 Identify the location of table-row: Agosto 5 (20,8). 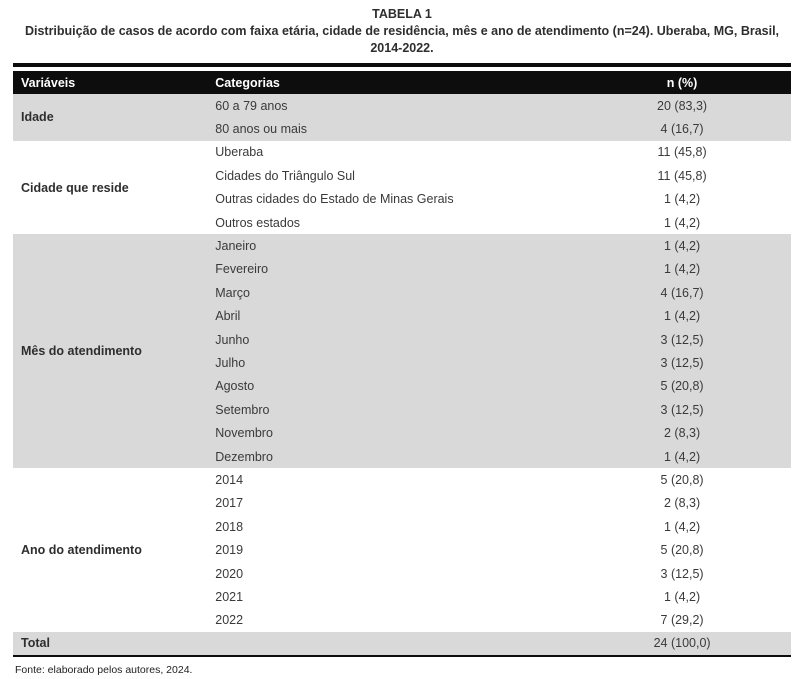
(402, 386).